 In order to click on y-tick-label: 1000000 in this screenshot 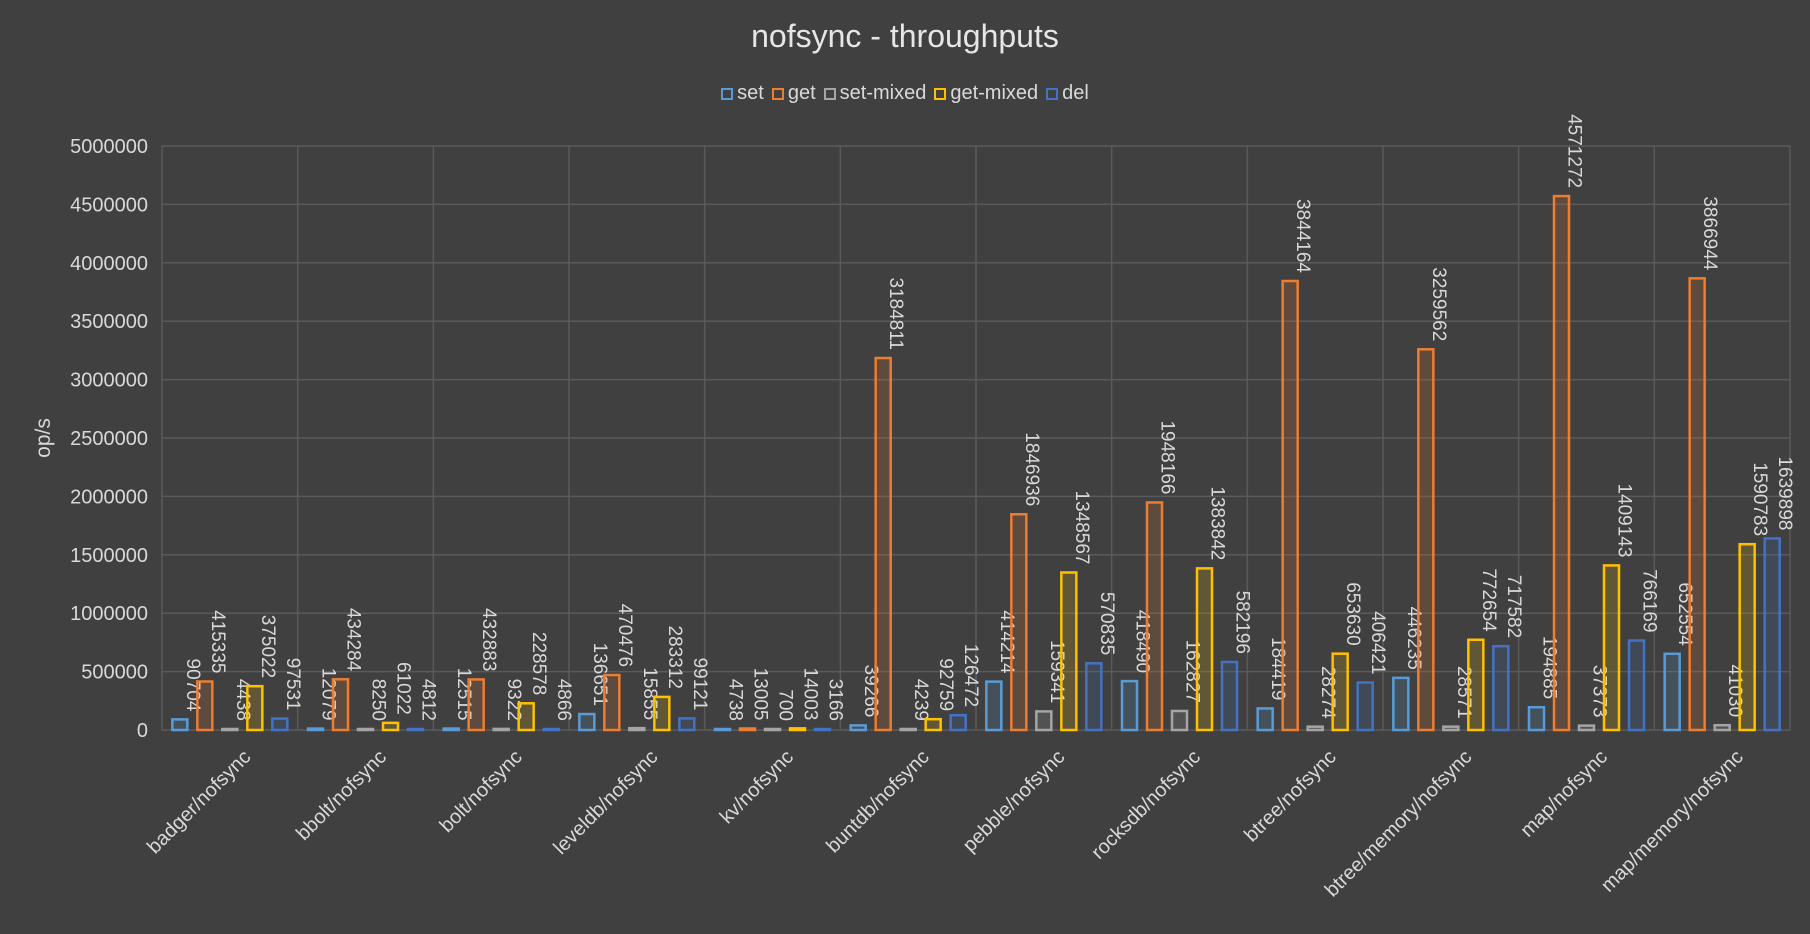, I will do `click(109, 614)`.